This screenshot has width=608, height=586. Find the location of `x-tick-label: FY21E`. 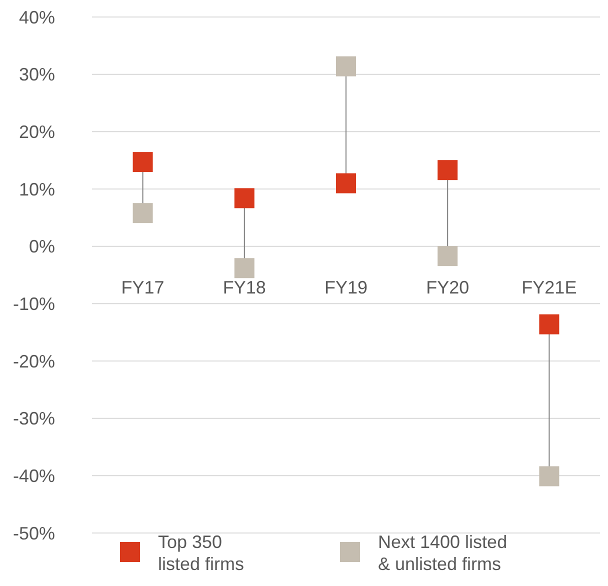

x-tick-label: FY21E is located at coordinates (549, 287).